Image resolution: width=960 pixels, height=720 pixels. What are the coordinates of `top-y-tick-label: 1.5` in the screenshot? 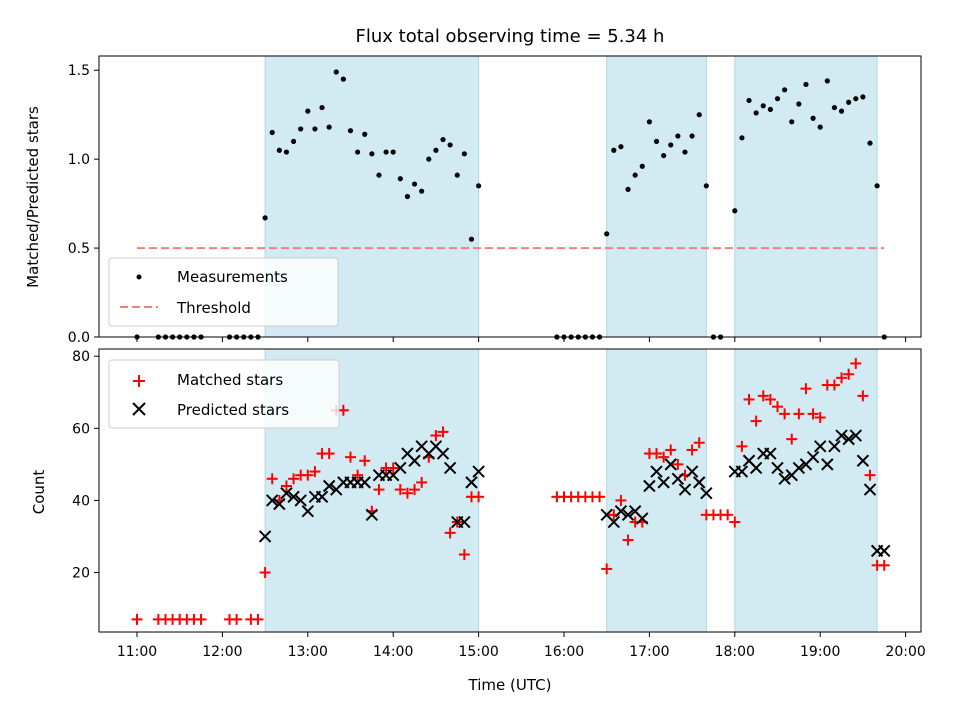 It's located at (79, 71).